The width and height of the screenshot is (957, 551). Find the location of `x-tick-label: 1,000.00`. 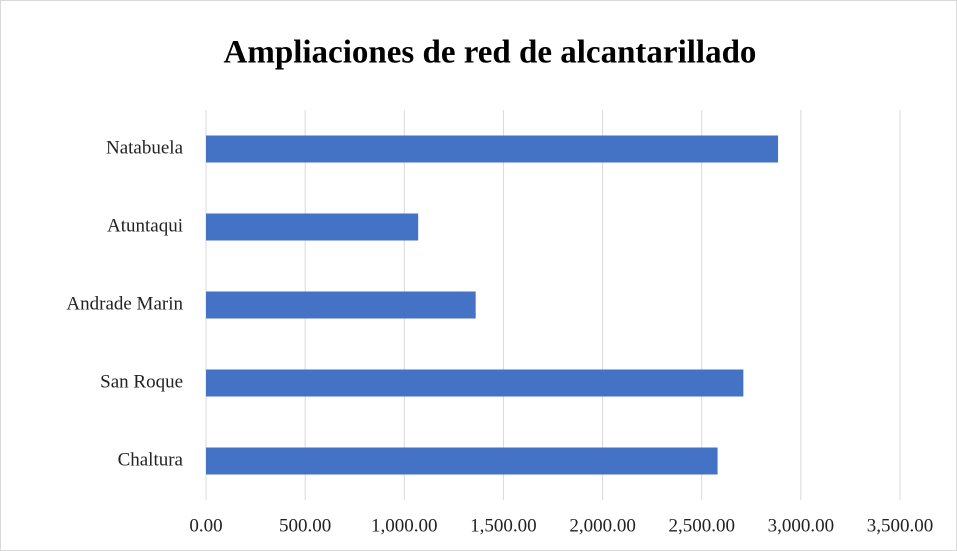

x-tick-label: 1,000.00 is located at coordinates (404, 525).